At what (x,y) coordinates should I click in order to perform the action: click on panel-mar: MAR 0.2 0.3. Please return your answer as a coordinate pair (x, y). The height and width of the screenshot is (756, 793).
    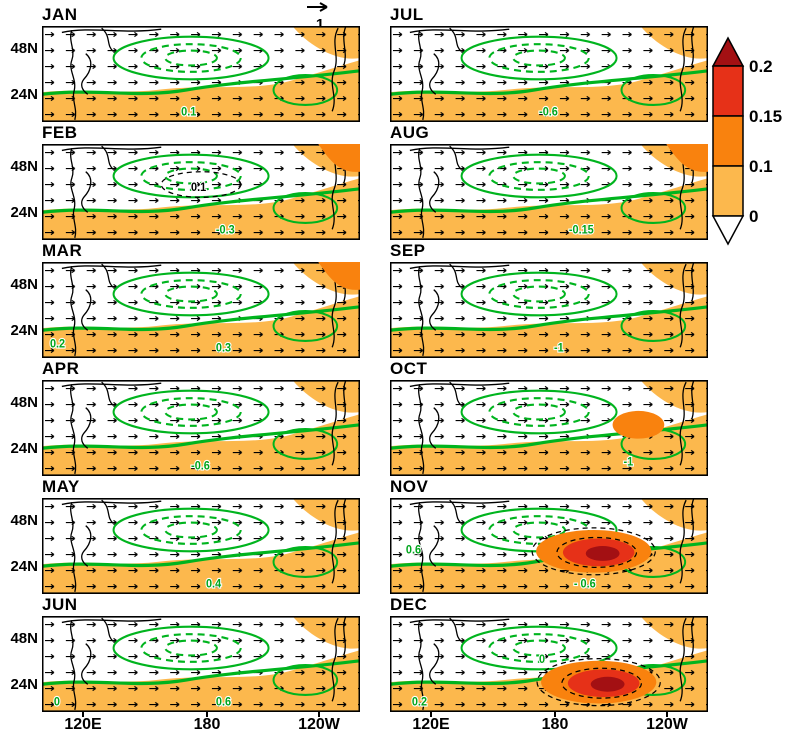
    Looking at the image, I should click on (201, 299).